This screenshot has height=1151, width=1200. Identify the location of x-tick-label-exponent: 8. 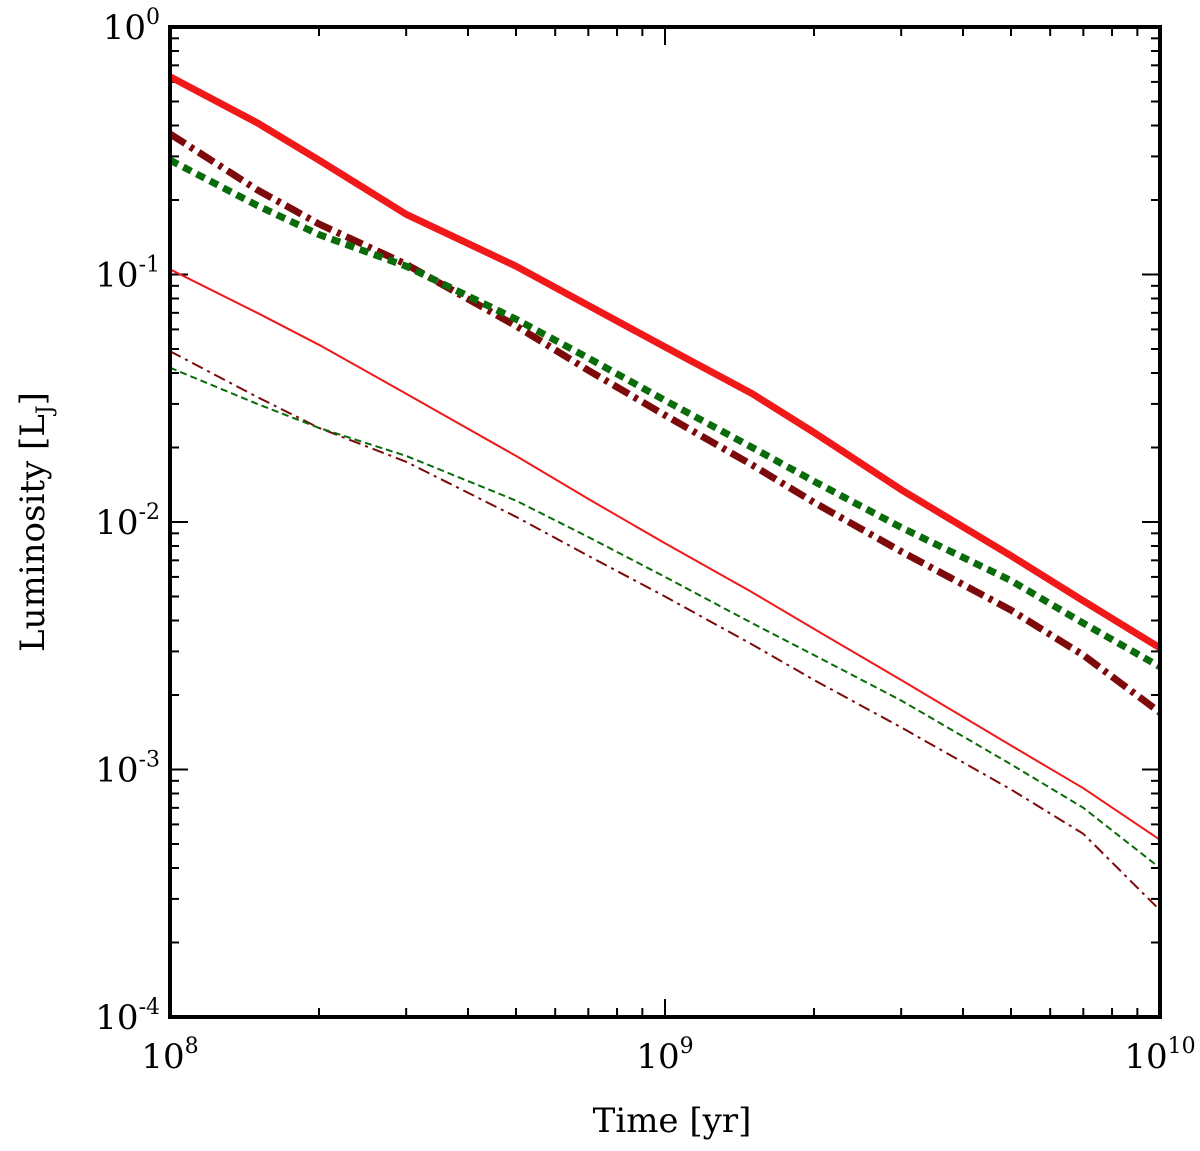
(192, 1046).